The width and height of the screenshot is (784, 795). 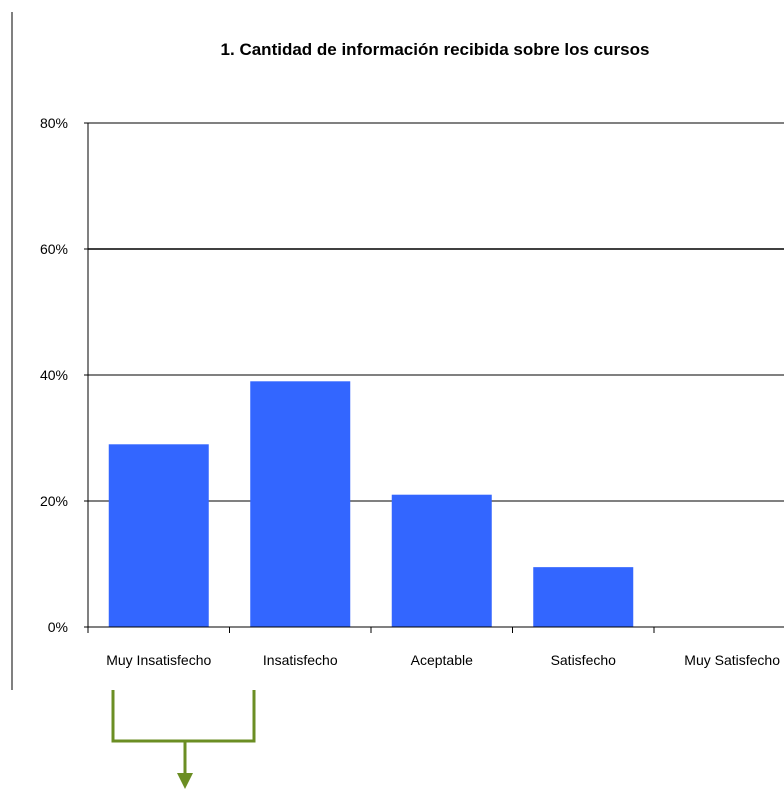 What do you see at coordinates (54, 375) in the screenshot?
I see `y-tick-label: 40%` at bounding box center [54, 375].